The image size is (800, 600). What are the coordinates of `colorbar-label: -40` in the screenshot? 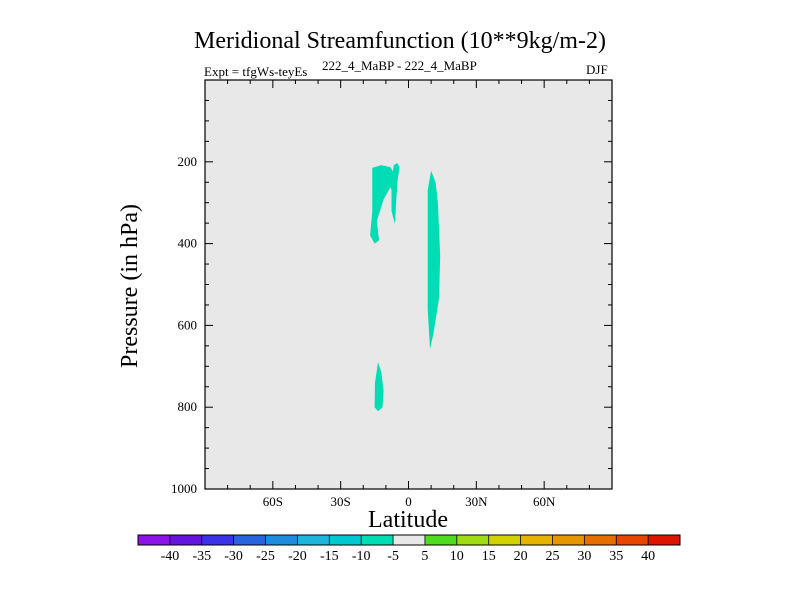 It's located at (170, 556).